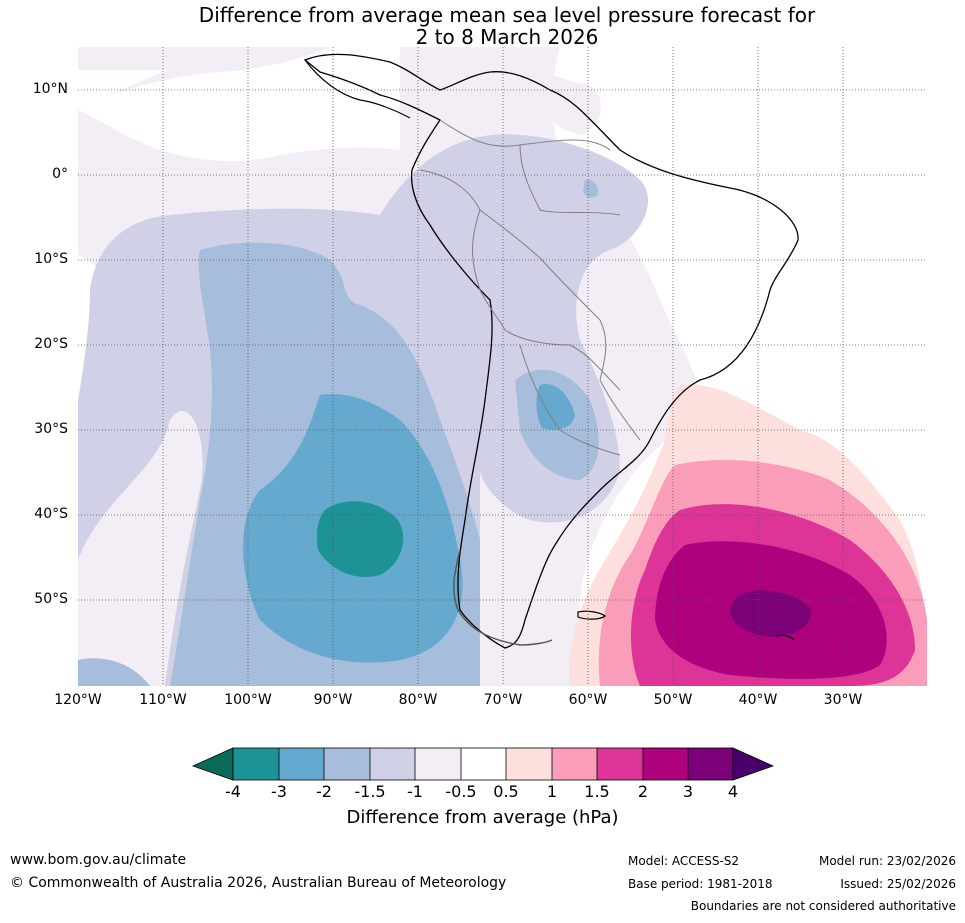  I want to click on lon-label: 120°W, so click(78, 700).